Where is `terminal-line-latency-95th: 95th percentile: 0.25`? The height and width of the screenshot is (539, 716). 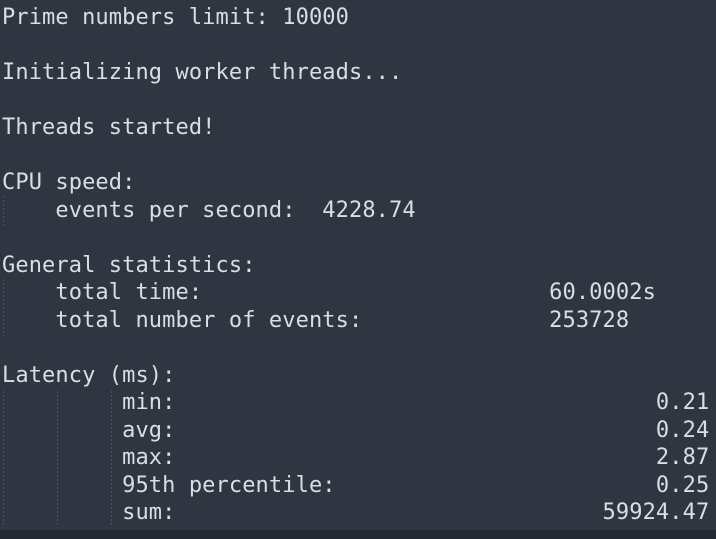 terminal-line-latency-95th: 95th percentile: 0.25 is located at coordinates (356, 485).